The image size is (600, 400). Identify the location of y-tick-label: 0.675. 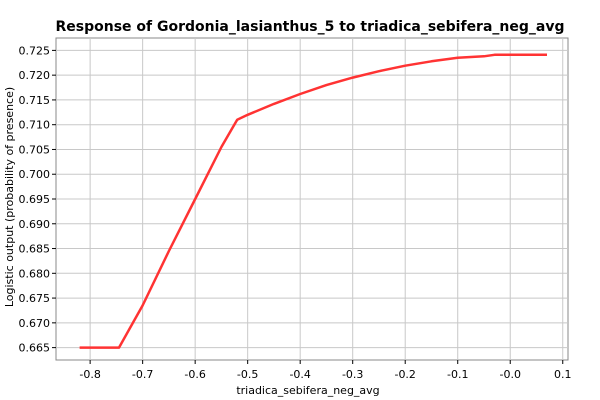
(35, 298).